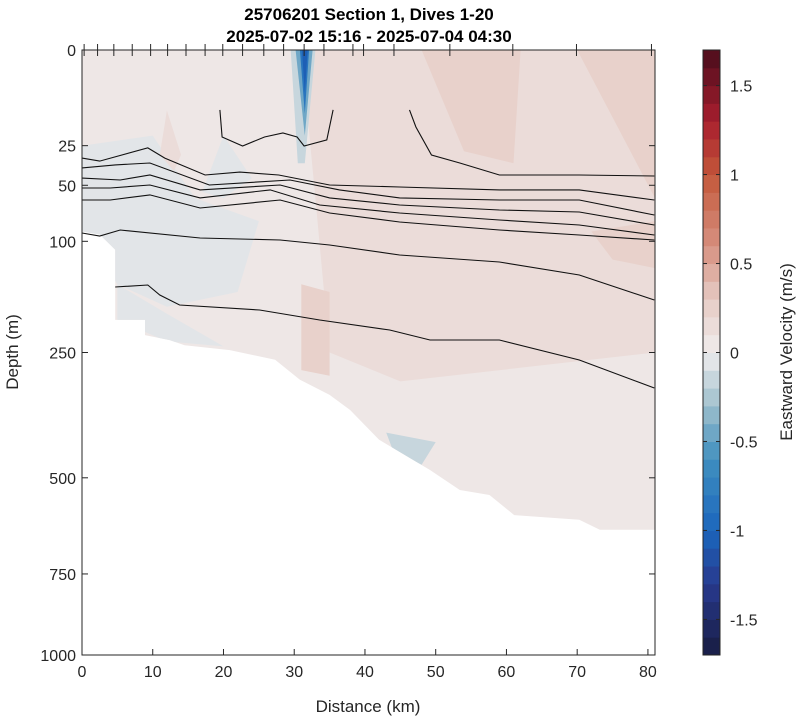  What do you see at coordinates (436, 672) in the screenshot?
I see `x-tick-label: 50` at bounding box center [436, 672].